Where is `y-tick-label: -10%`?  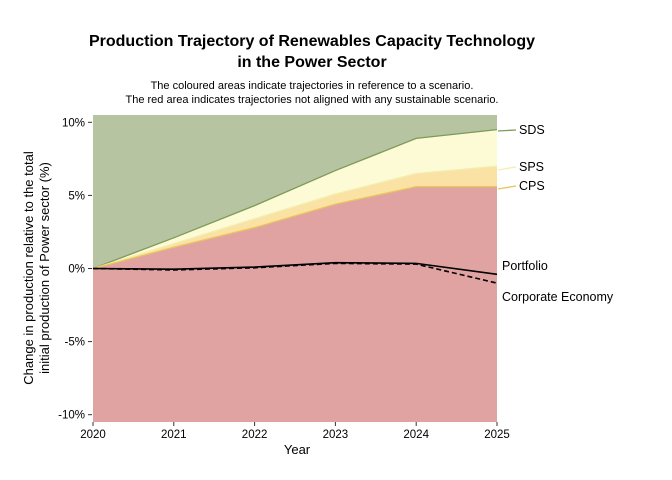
y-tick-label: -10% is located at coordinates (71, 416).